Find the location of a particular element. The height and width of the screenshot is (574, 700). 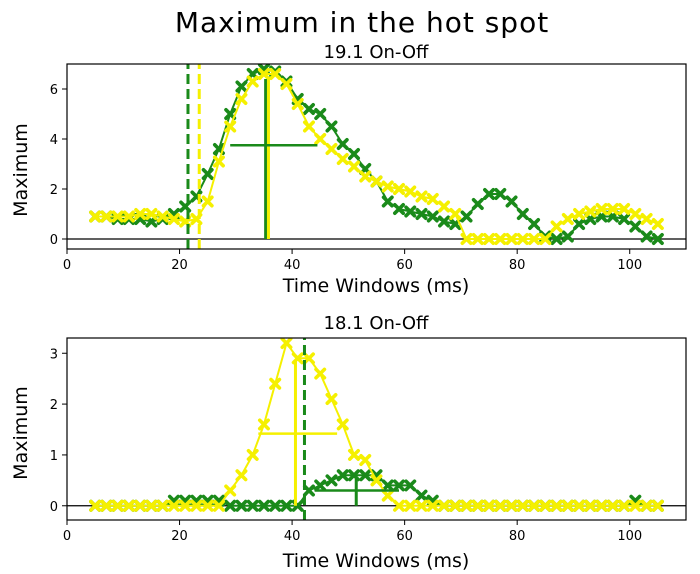

y-tick-label: 3 is located at coordinates (54, 354).